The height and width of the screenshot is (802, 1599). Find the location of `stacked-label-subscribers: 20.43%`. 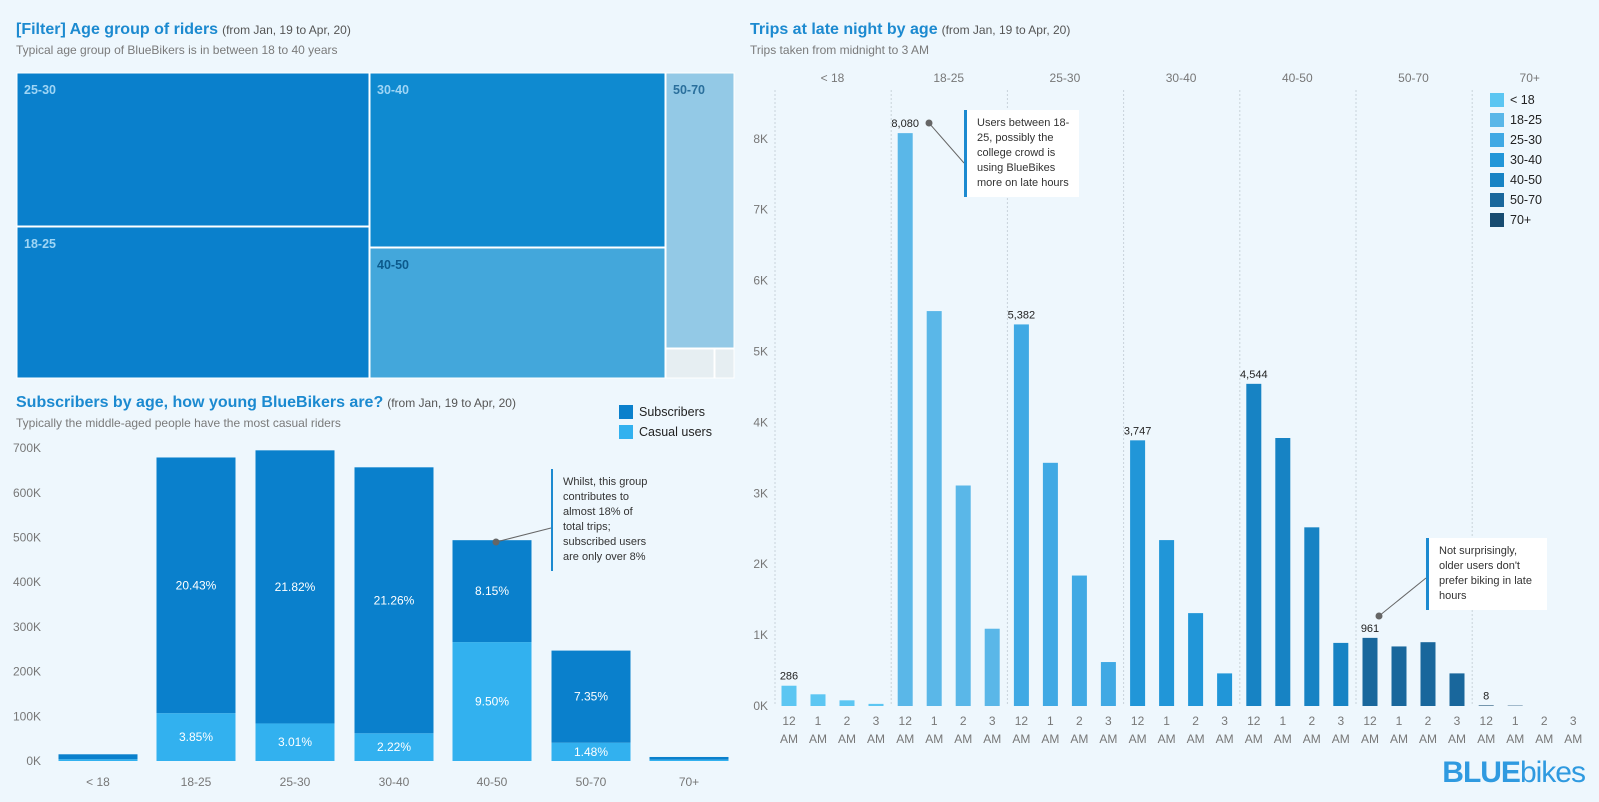

stacked-label-subscribers: 20.43% is located at coordinates (196, 585).